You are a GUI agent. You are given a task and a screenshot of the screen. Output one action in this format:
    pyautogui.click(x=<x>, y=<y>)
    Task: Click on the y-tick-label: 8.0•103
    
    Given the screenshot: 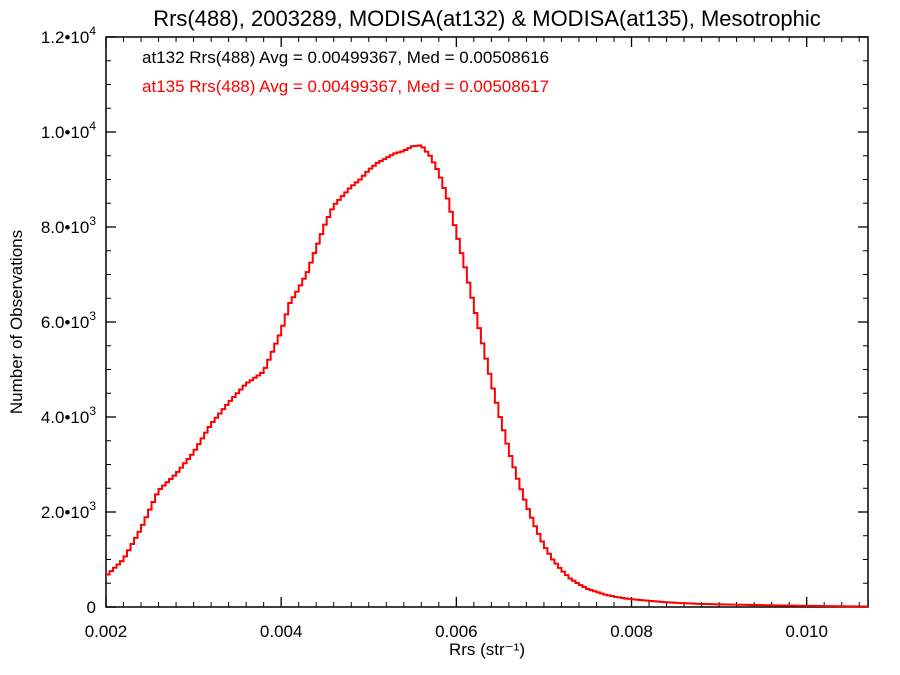 What is the action you would take?
    pyautogui.click(x=69, y=225)
    